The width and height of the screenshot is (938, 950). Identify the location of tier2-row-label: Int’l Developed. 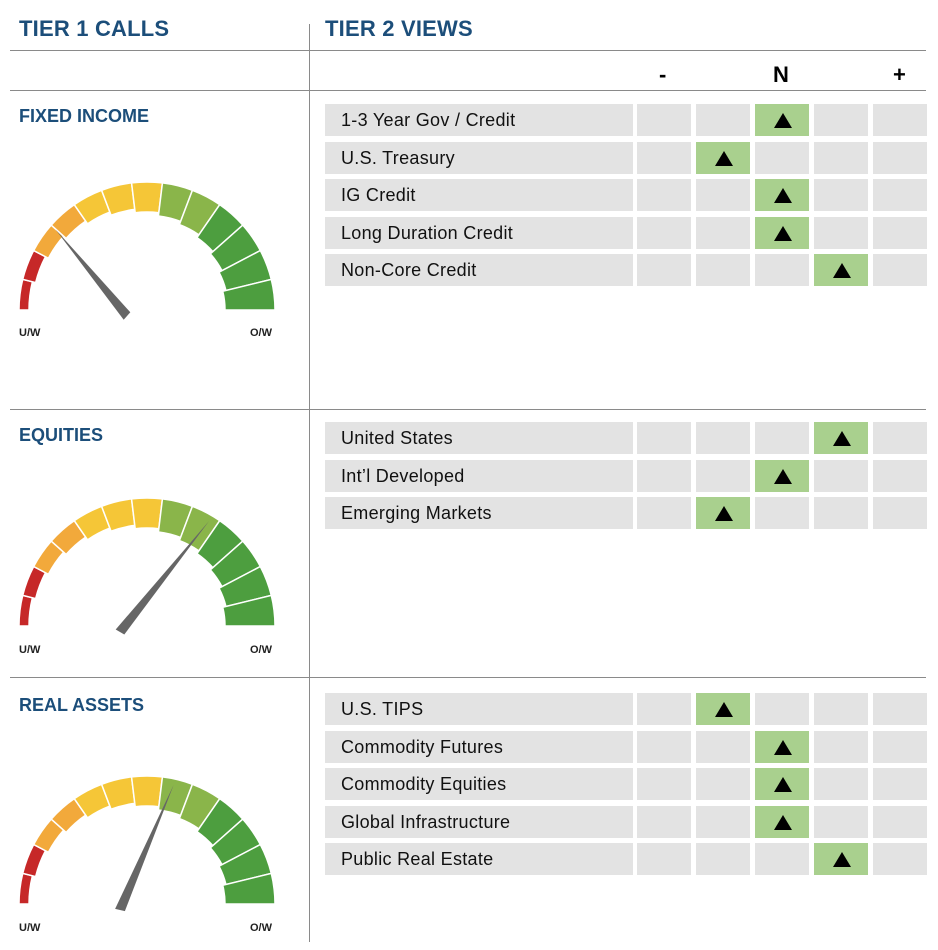
(479, 476).